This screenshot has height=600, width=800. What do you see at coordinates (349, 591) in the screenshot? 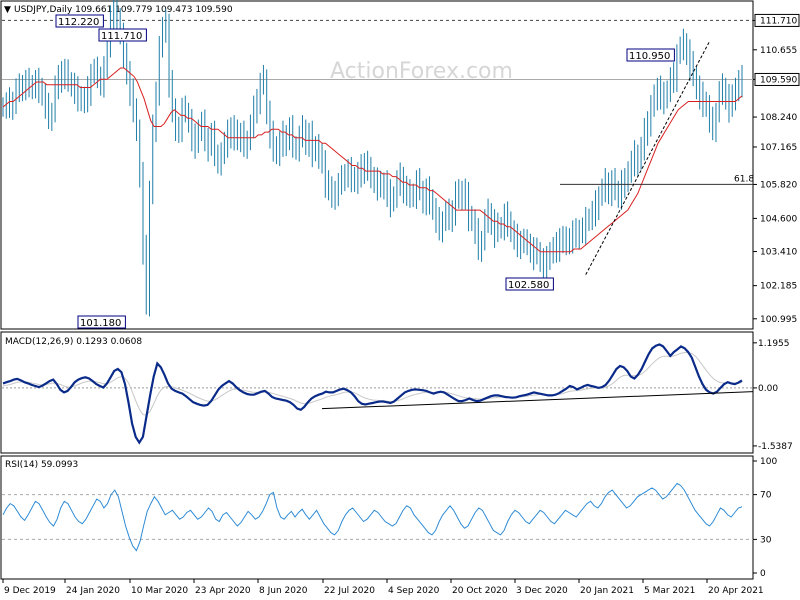
I see `time-axis-label: 22 Jul 2020` at bounding box center [349, 591].